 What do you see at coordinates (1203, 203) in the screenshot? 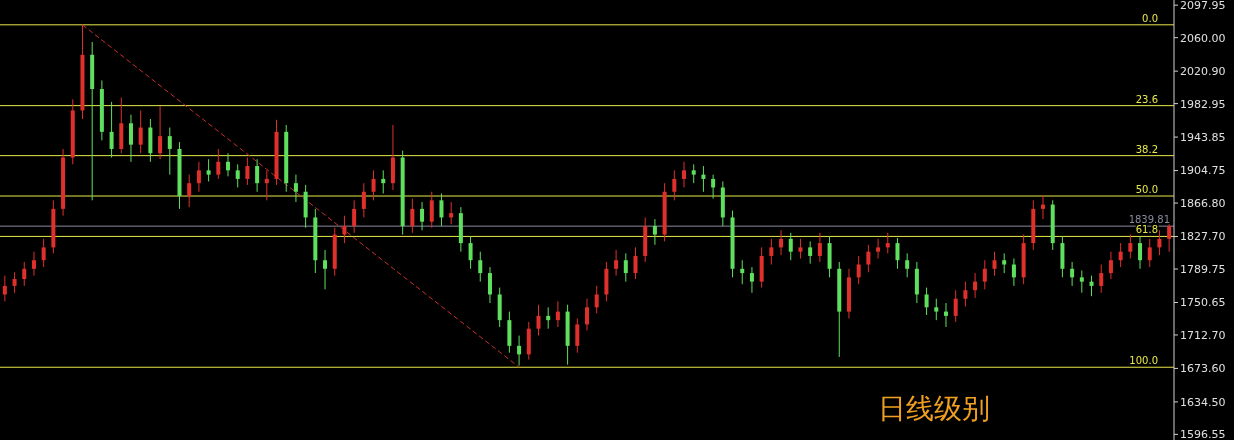
I see `y-tick-label: 1866.80` at bounding box center [1203, 203].